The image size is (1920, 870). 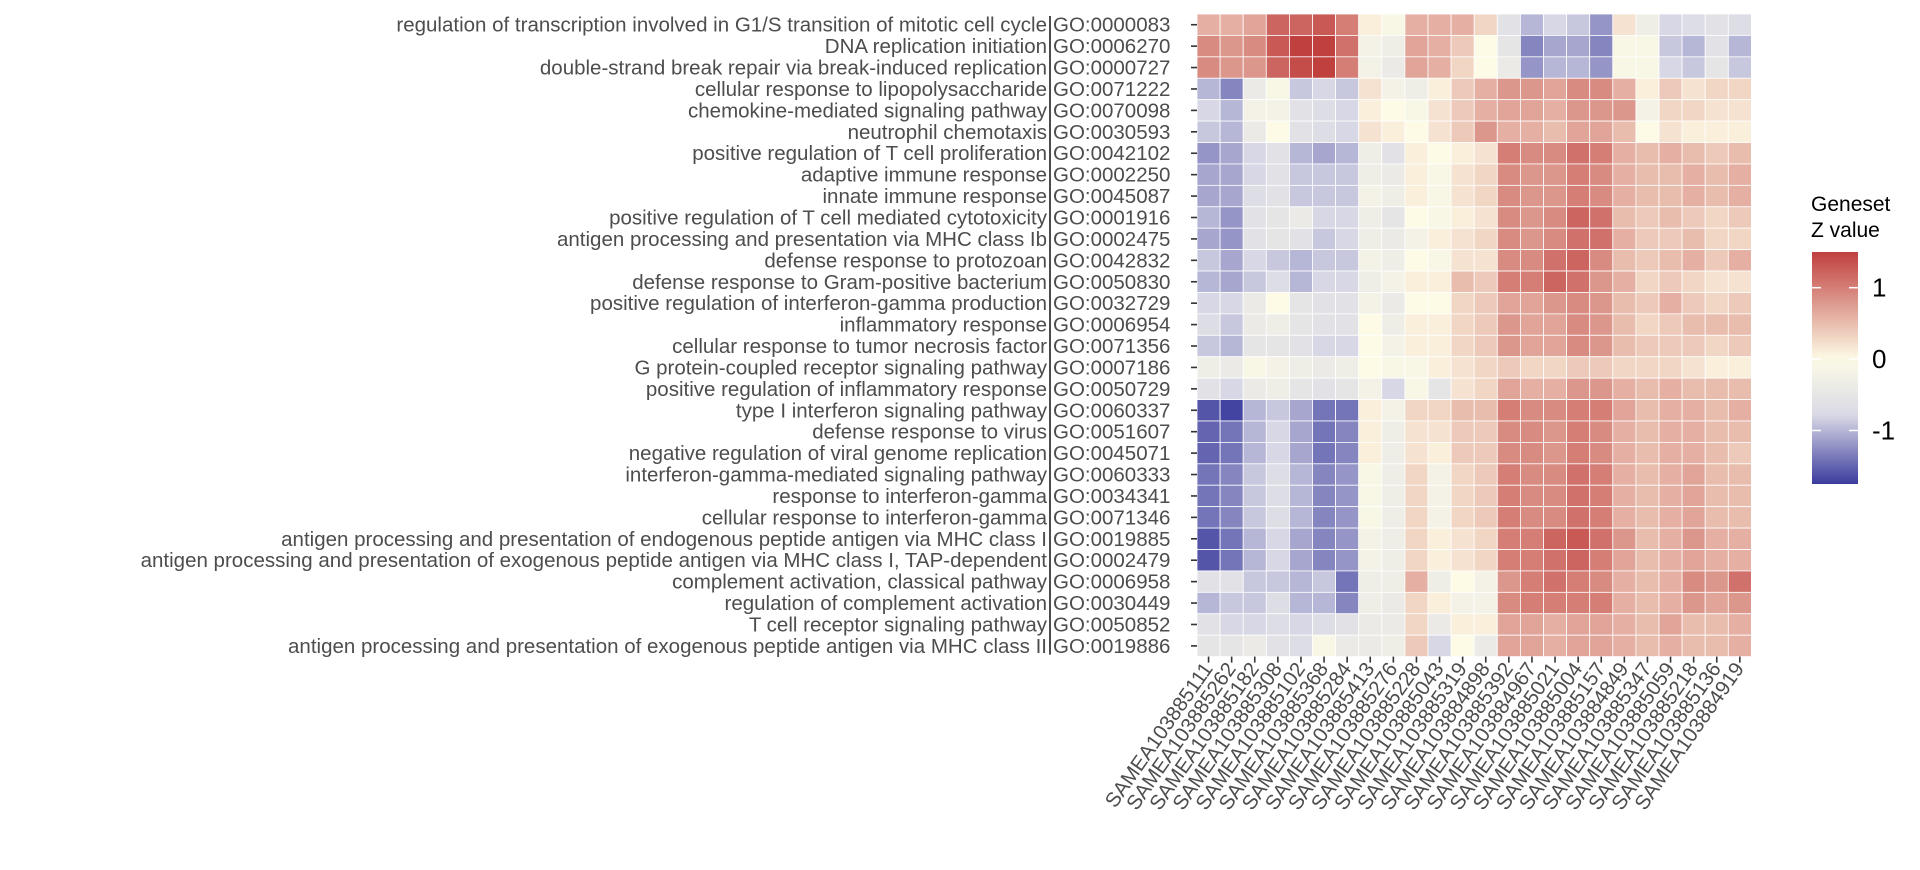 What do you see at coordinates (1111, 646) in the screenshot?
I see `row-go-id: GO:0019886` at bounding box center [1111, 646].